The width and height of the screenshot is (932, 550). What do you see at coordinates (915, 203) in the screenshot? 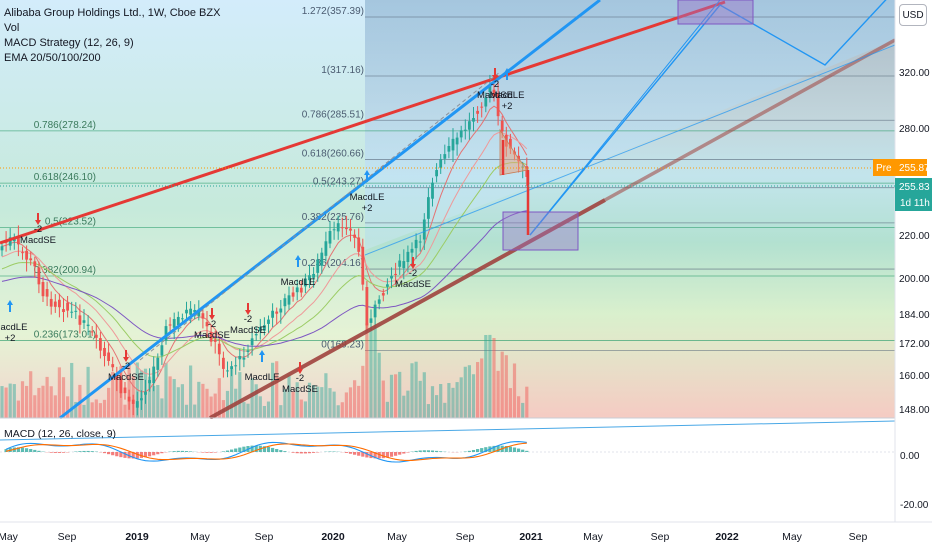
I see `bar-countdown: 1d 11h` at bounding box center [915, 203].